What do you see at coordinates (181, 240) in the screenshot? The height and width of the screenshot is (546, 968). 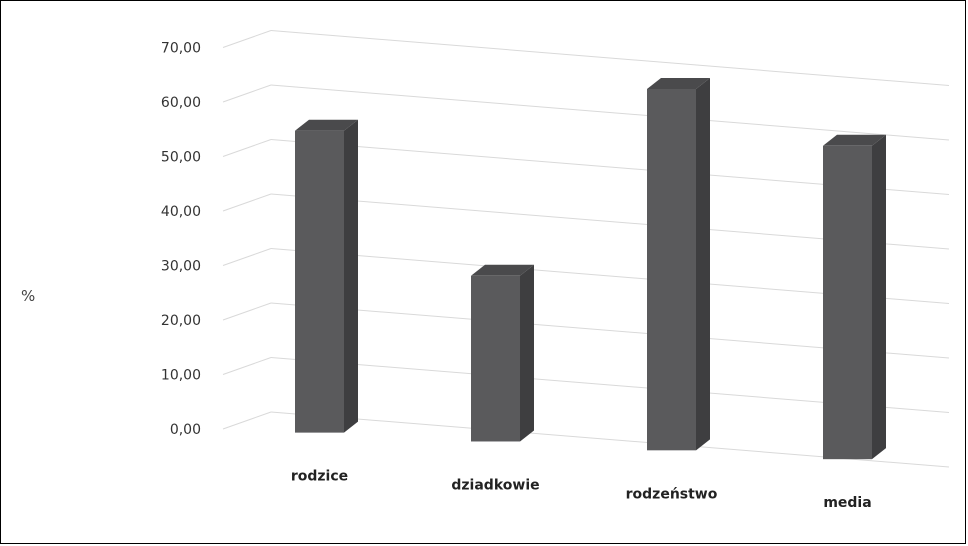 I see `y-axis-ticks: 0,00 10,00 20,00 30,00 40,00 50,00 60,00 70,00` at bounding box center [181, 240].